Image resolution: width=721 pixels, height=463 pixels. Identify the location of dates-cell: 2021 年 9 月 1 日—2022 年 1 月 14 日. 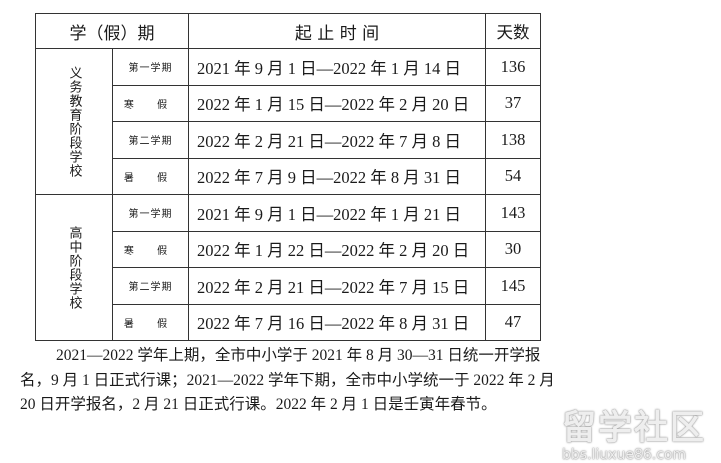
(337, 67).